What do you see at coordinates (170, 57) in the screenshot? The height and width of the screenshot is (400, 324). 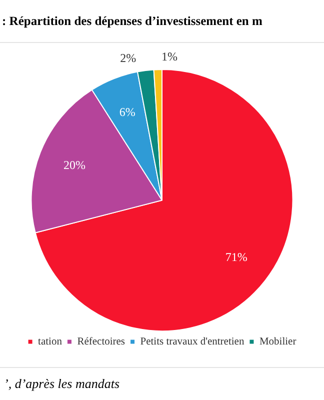 I see `data-label: 1%` at bounding box center [170, 57].